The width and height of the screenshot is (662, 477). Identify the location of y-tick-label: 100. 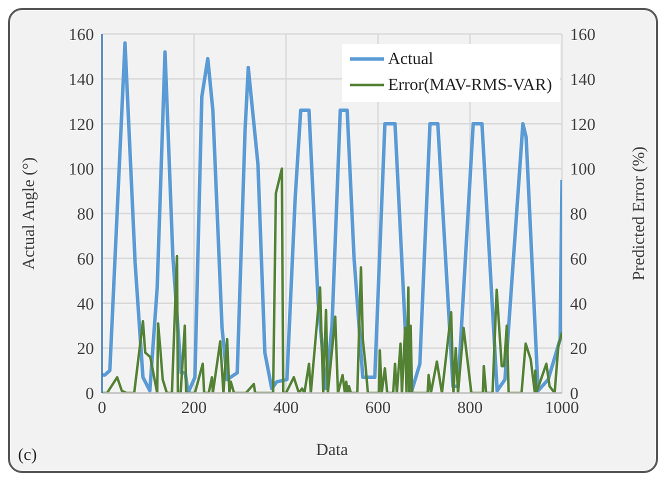
(81, 169).